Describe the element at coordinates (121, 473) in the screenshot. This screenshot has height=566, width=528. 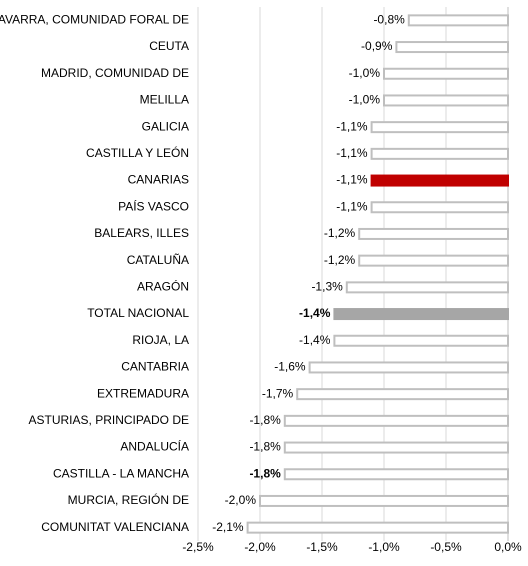
I see `y-tick-label: CASTILLA - LA MANCHA` at that location.